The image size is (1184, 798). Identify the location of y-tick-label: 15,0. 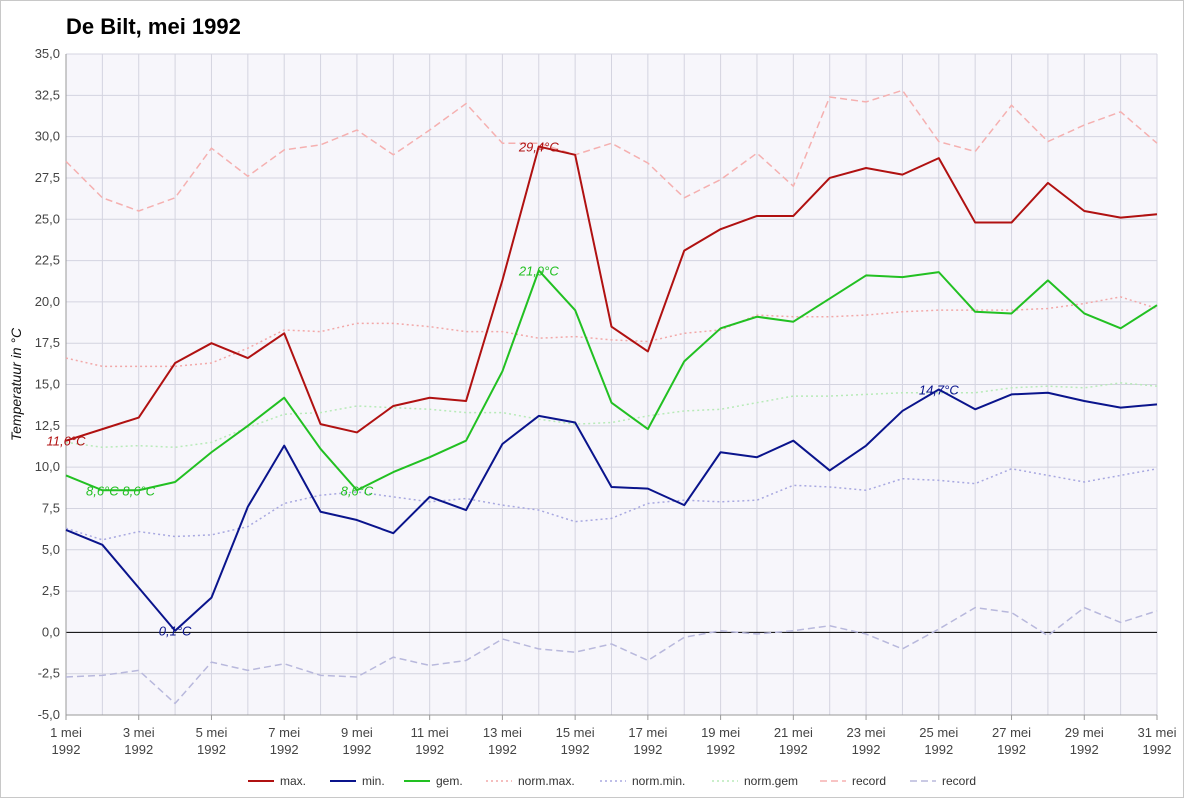
(47, 384).